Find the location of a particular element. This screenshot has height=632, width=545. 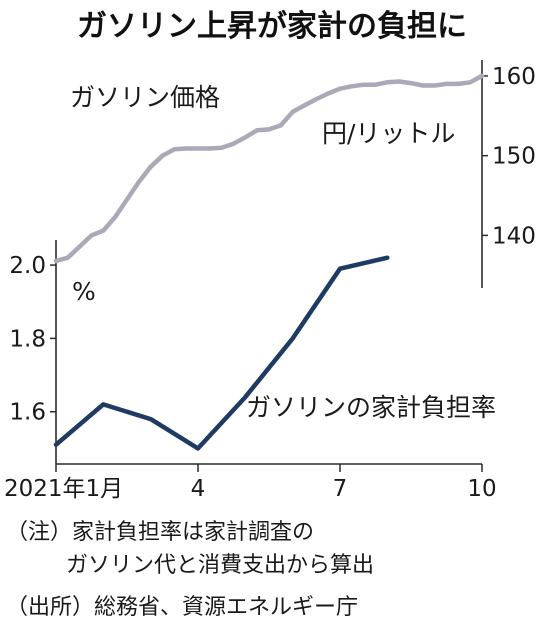

y-left-tick-label: 2.0 is located at coordinates (27, 266).